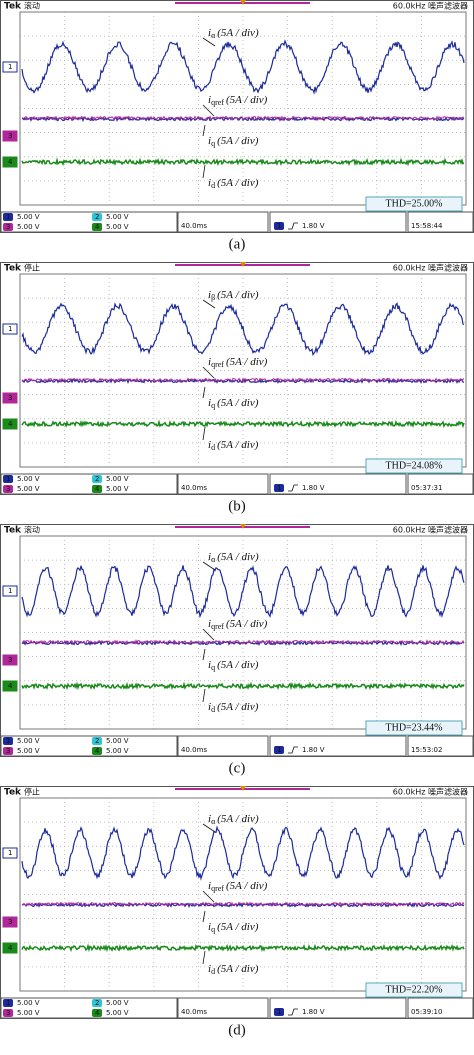 This screenshot has height=1055, width=474. Describe the element at coordinates (32, 530) in the screenshot. I see `mode: 滚动` at that location.